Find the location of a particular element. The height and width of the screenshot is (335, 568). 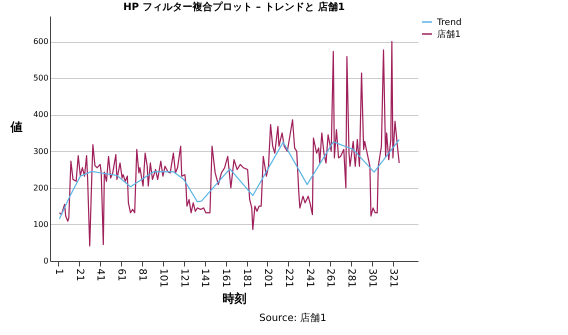

x-tick-label: 21 is located at coordinates (79, 275).